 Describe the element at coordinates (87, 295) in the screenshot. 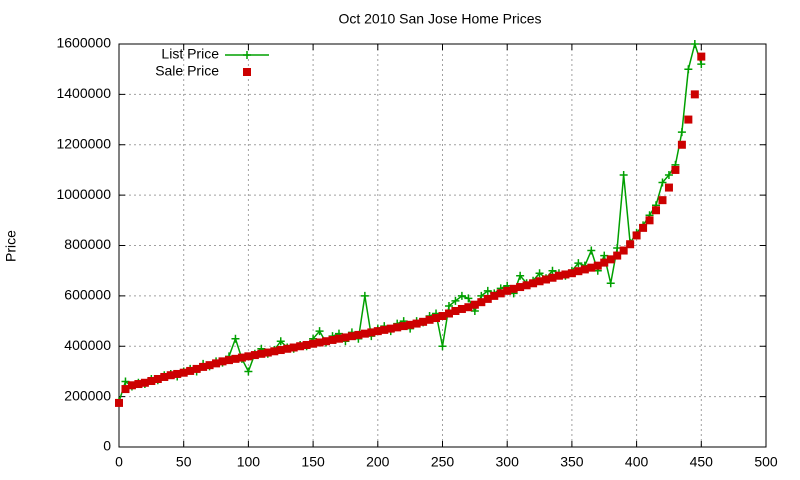

I see `y-tick-label: 600000` at that location.